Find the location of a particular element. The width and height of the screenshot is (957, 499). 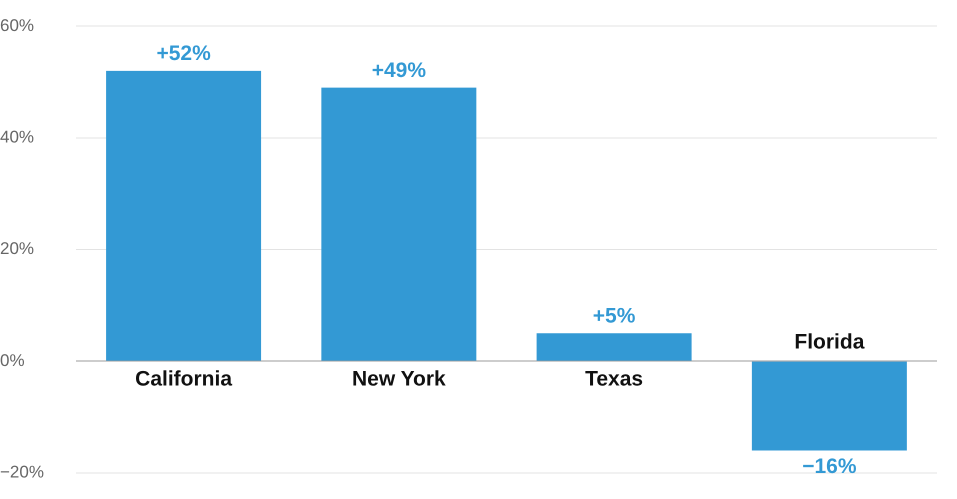

x-tick-label: Florida is located at coordinates (829, 342).